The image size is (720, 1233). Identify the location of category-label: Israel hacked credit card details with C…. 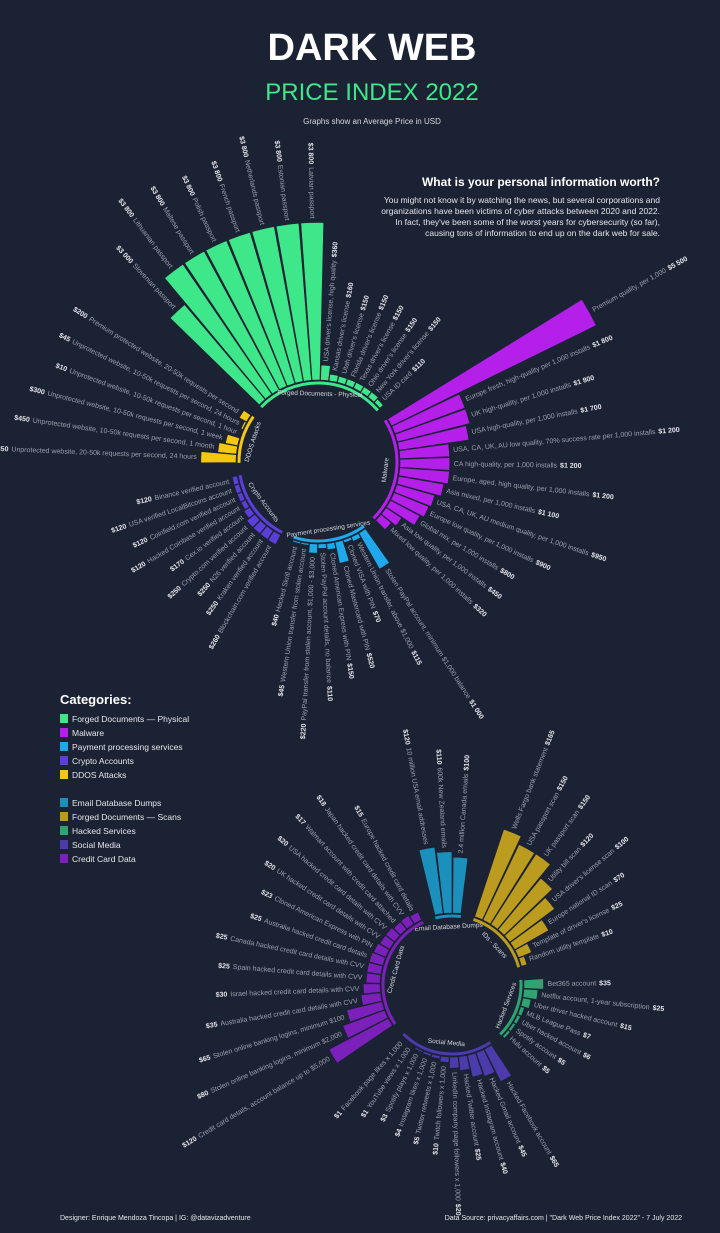
(295, 992).